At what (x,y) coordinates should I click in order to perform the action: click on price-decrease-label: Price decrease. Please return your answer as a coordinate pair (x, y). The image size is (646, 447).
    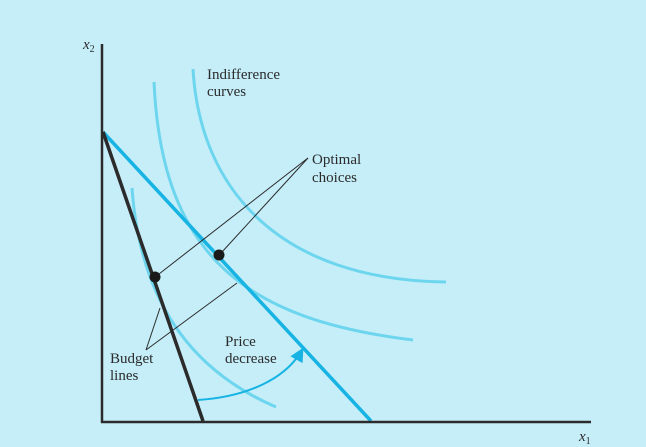
    Looking at the image, I should click on (251, 350).